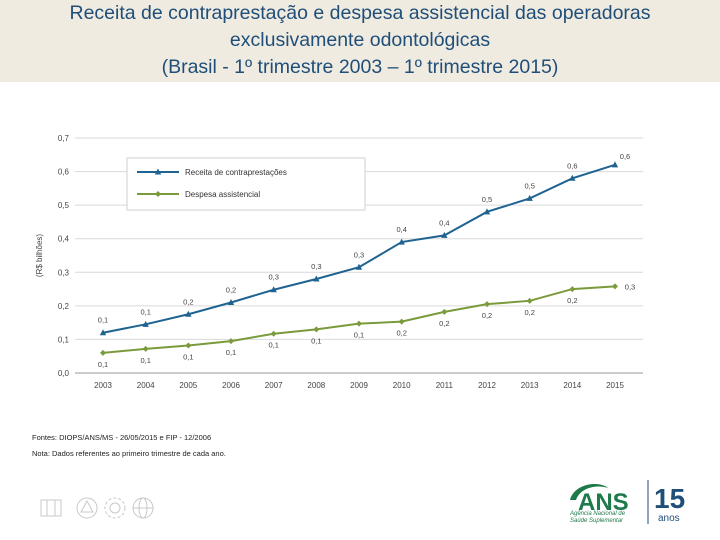 Image resolution: width=720 pixels, height=540 pixels. Describe the element at coordinates (246, 184) in the screenshot. I see `legend-box` at that location.